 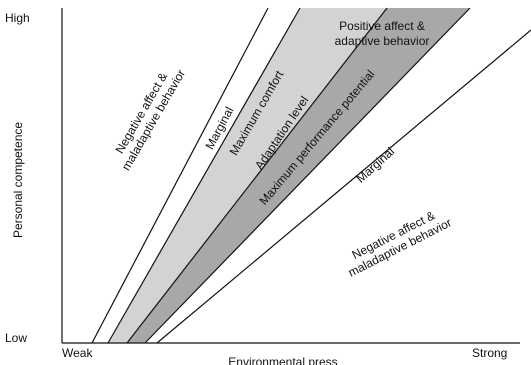 I want to click on lower-marginal-label: Marginal, so click(x=376, y=164).